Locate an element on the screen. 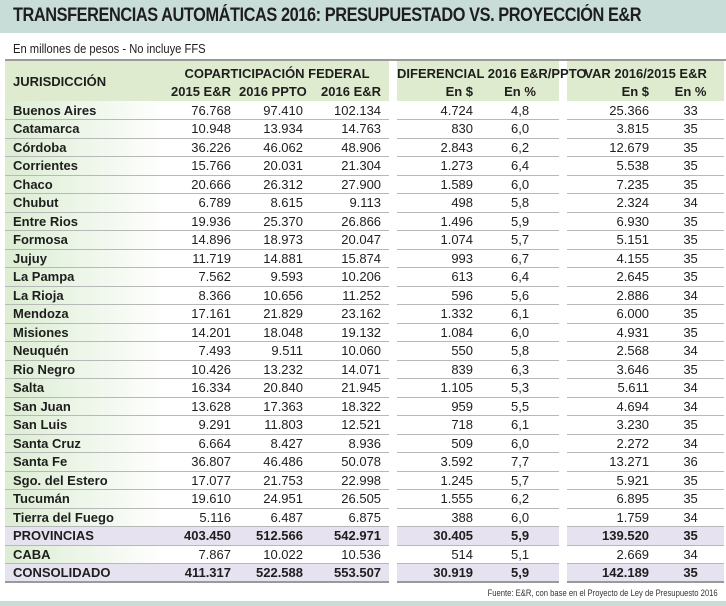 This screenshot has width=726, height=606. var-cell: 4.694 is located at coordinates (612, 406).